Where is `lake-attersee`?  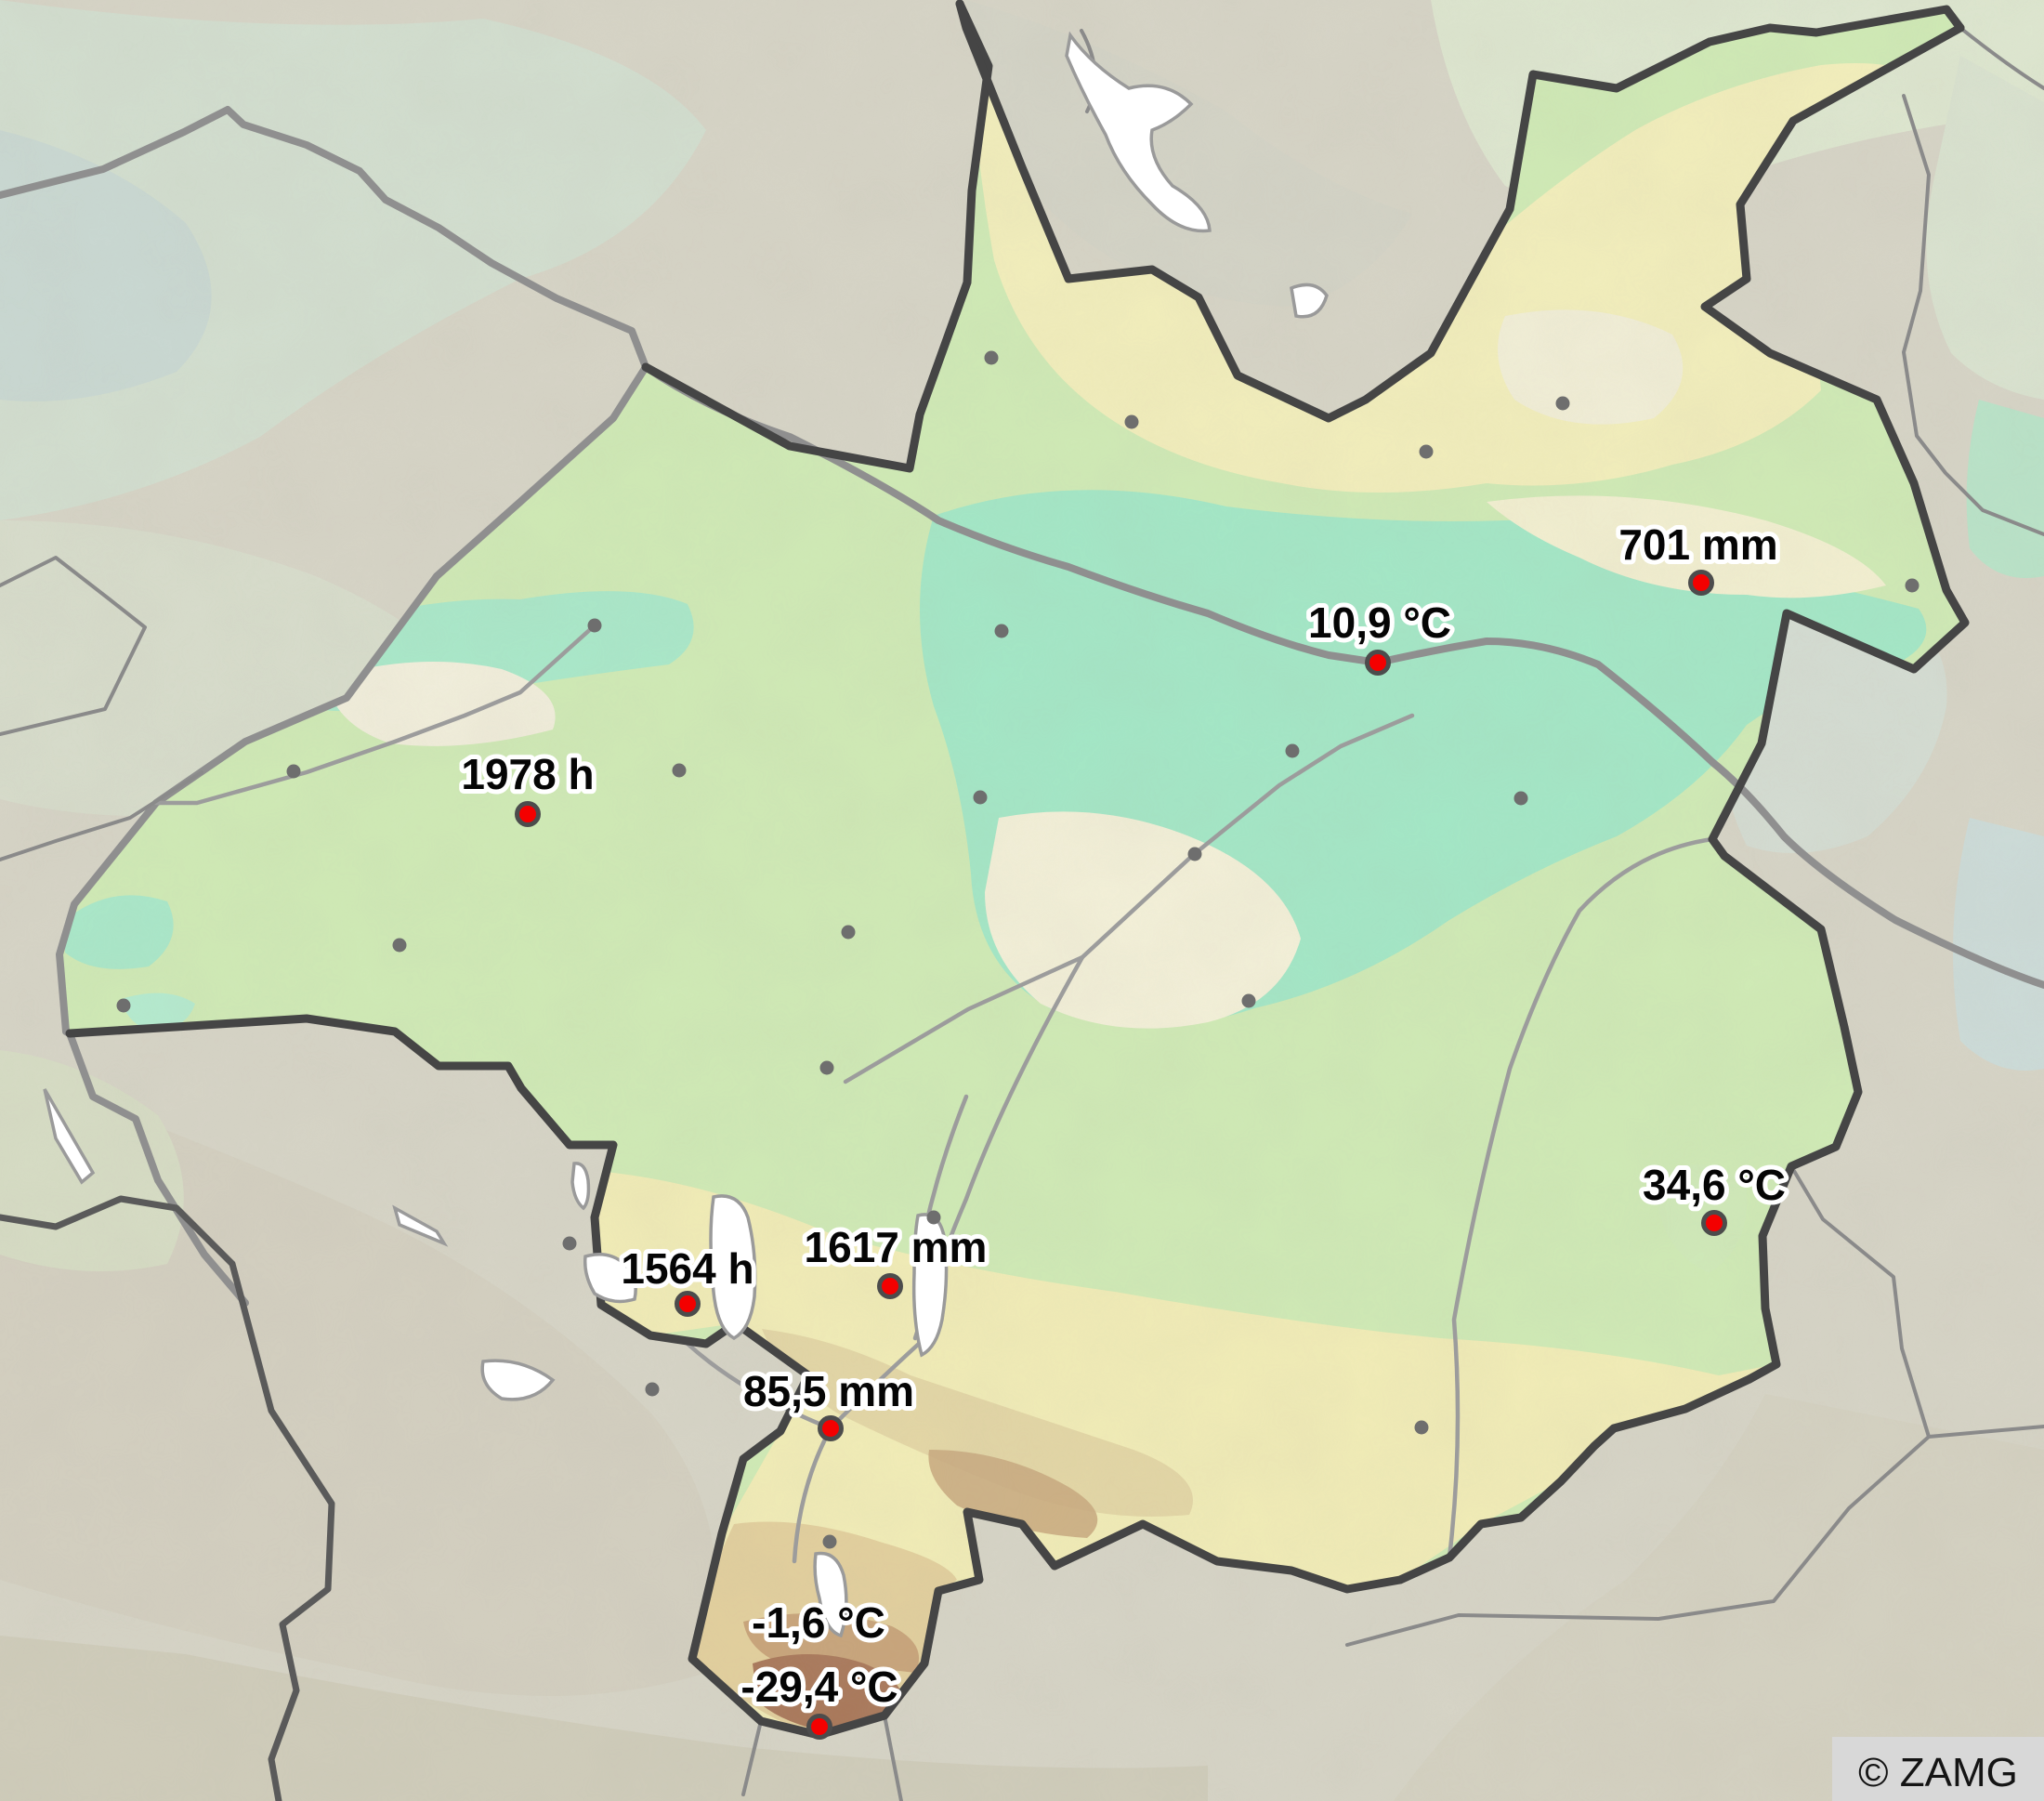 lake-attersee is located at coordinates (733, 1267).